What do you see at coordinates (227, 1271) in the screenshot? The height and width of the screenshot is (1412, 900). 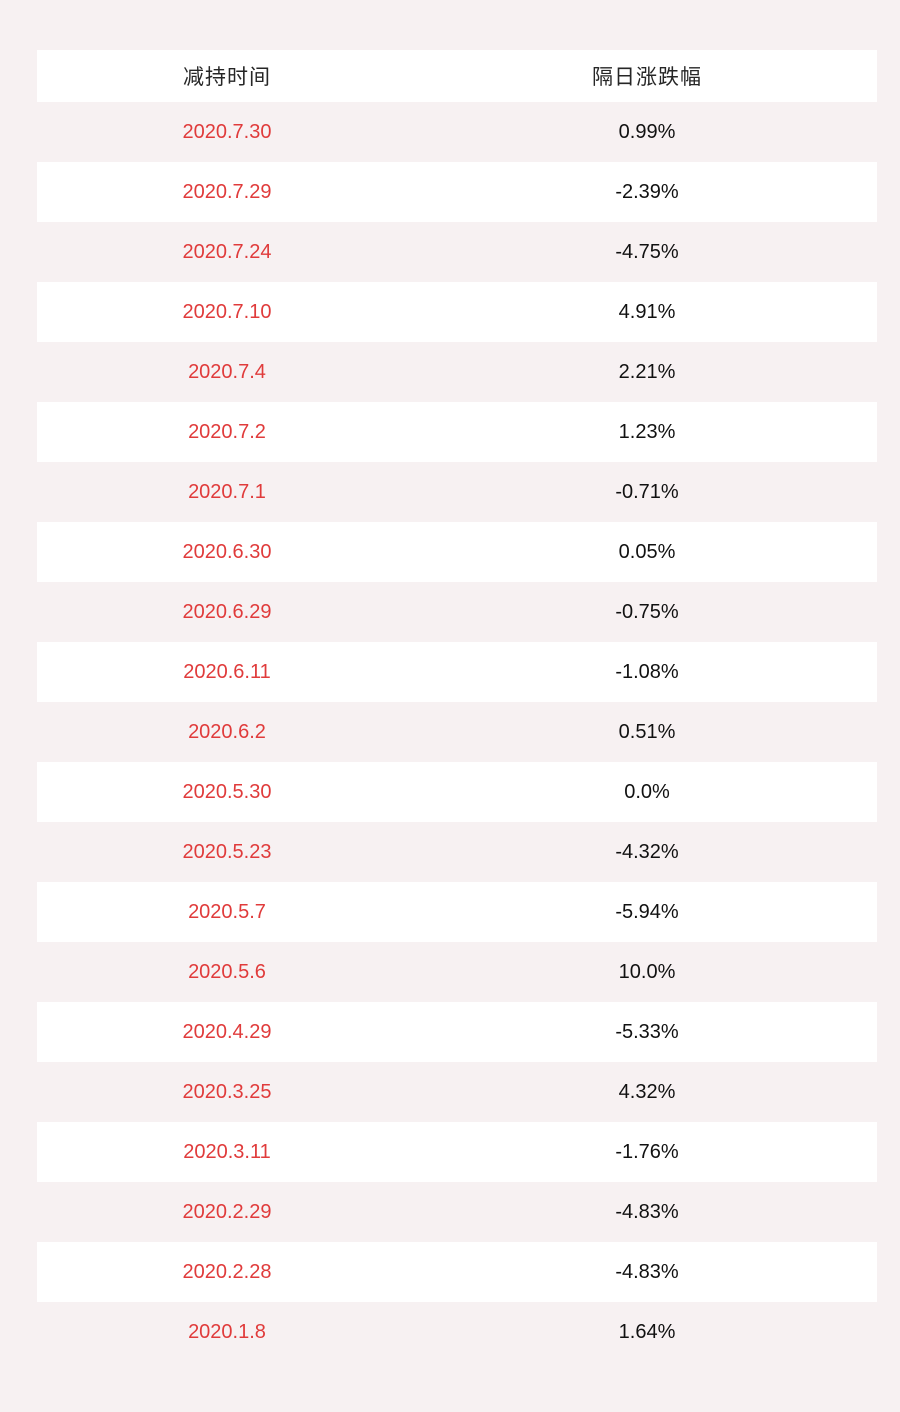 I see `reduction-date-cell: 2020.2.28` at bounding box center [227, 1271].